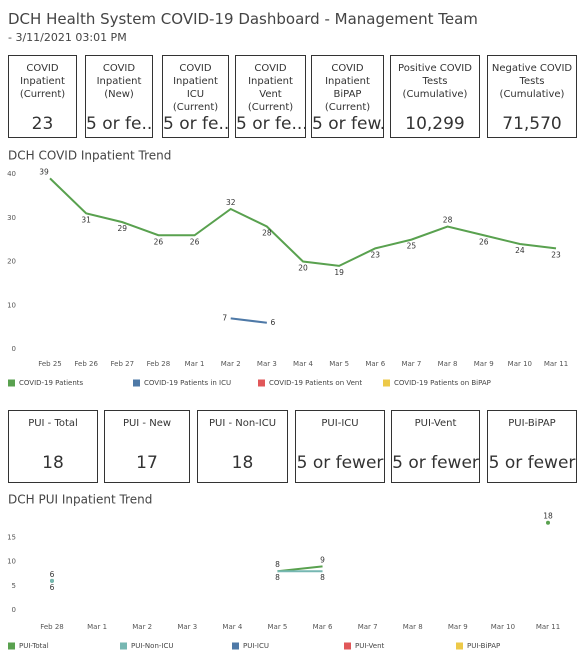 This screenshot has width=584, height=664. I want to click on kpi-label: PUI - New, so click(147, 423).